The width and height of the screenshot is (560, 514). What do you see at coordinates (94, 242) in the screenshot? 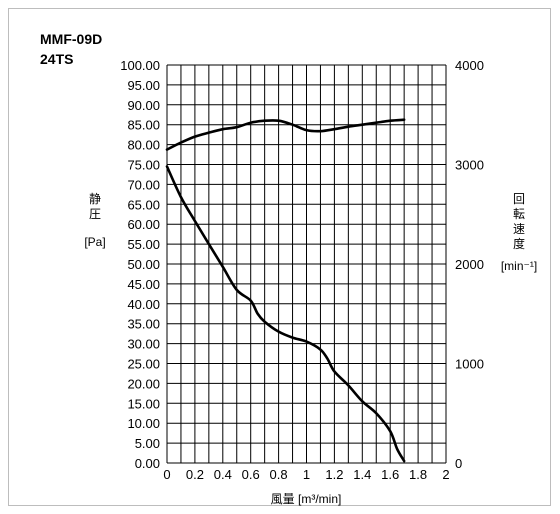
I see `left-y-label-unit: [Pa]` at bounding box center [94, 242].